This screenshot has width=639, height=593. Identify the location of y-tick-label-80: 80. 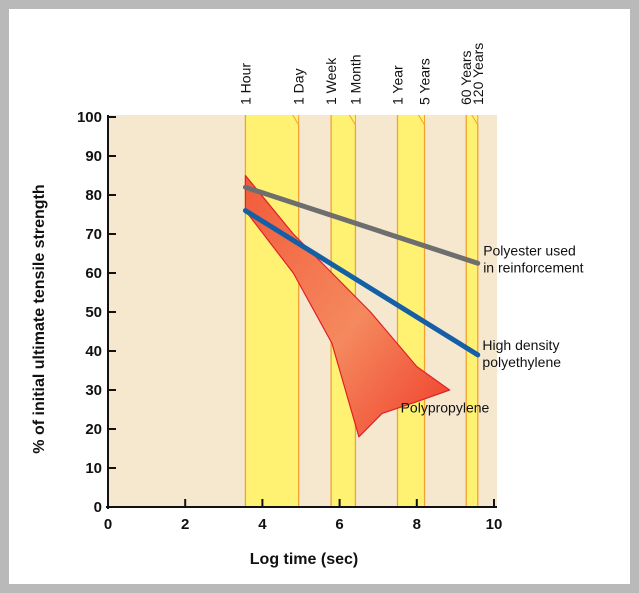
(93, 195).